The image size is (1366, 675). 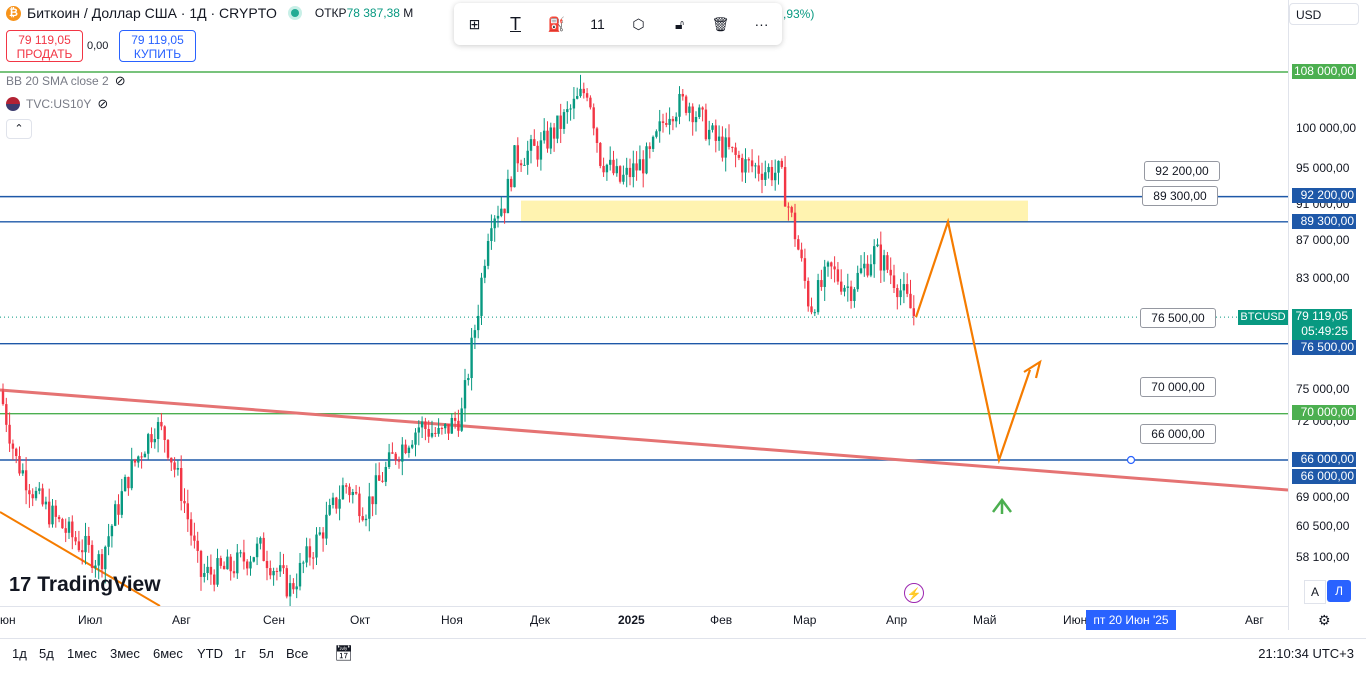 I want to click on lightning-icon: ⚡, so click(x=914, y=593).